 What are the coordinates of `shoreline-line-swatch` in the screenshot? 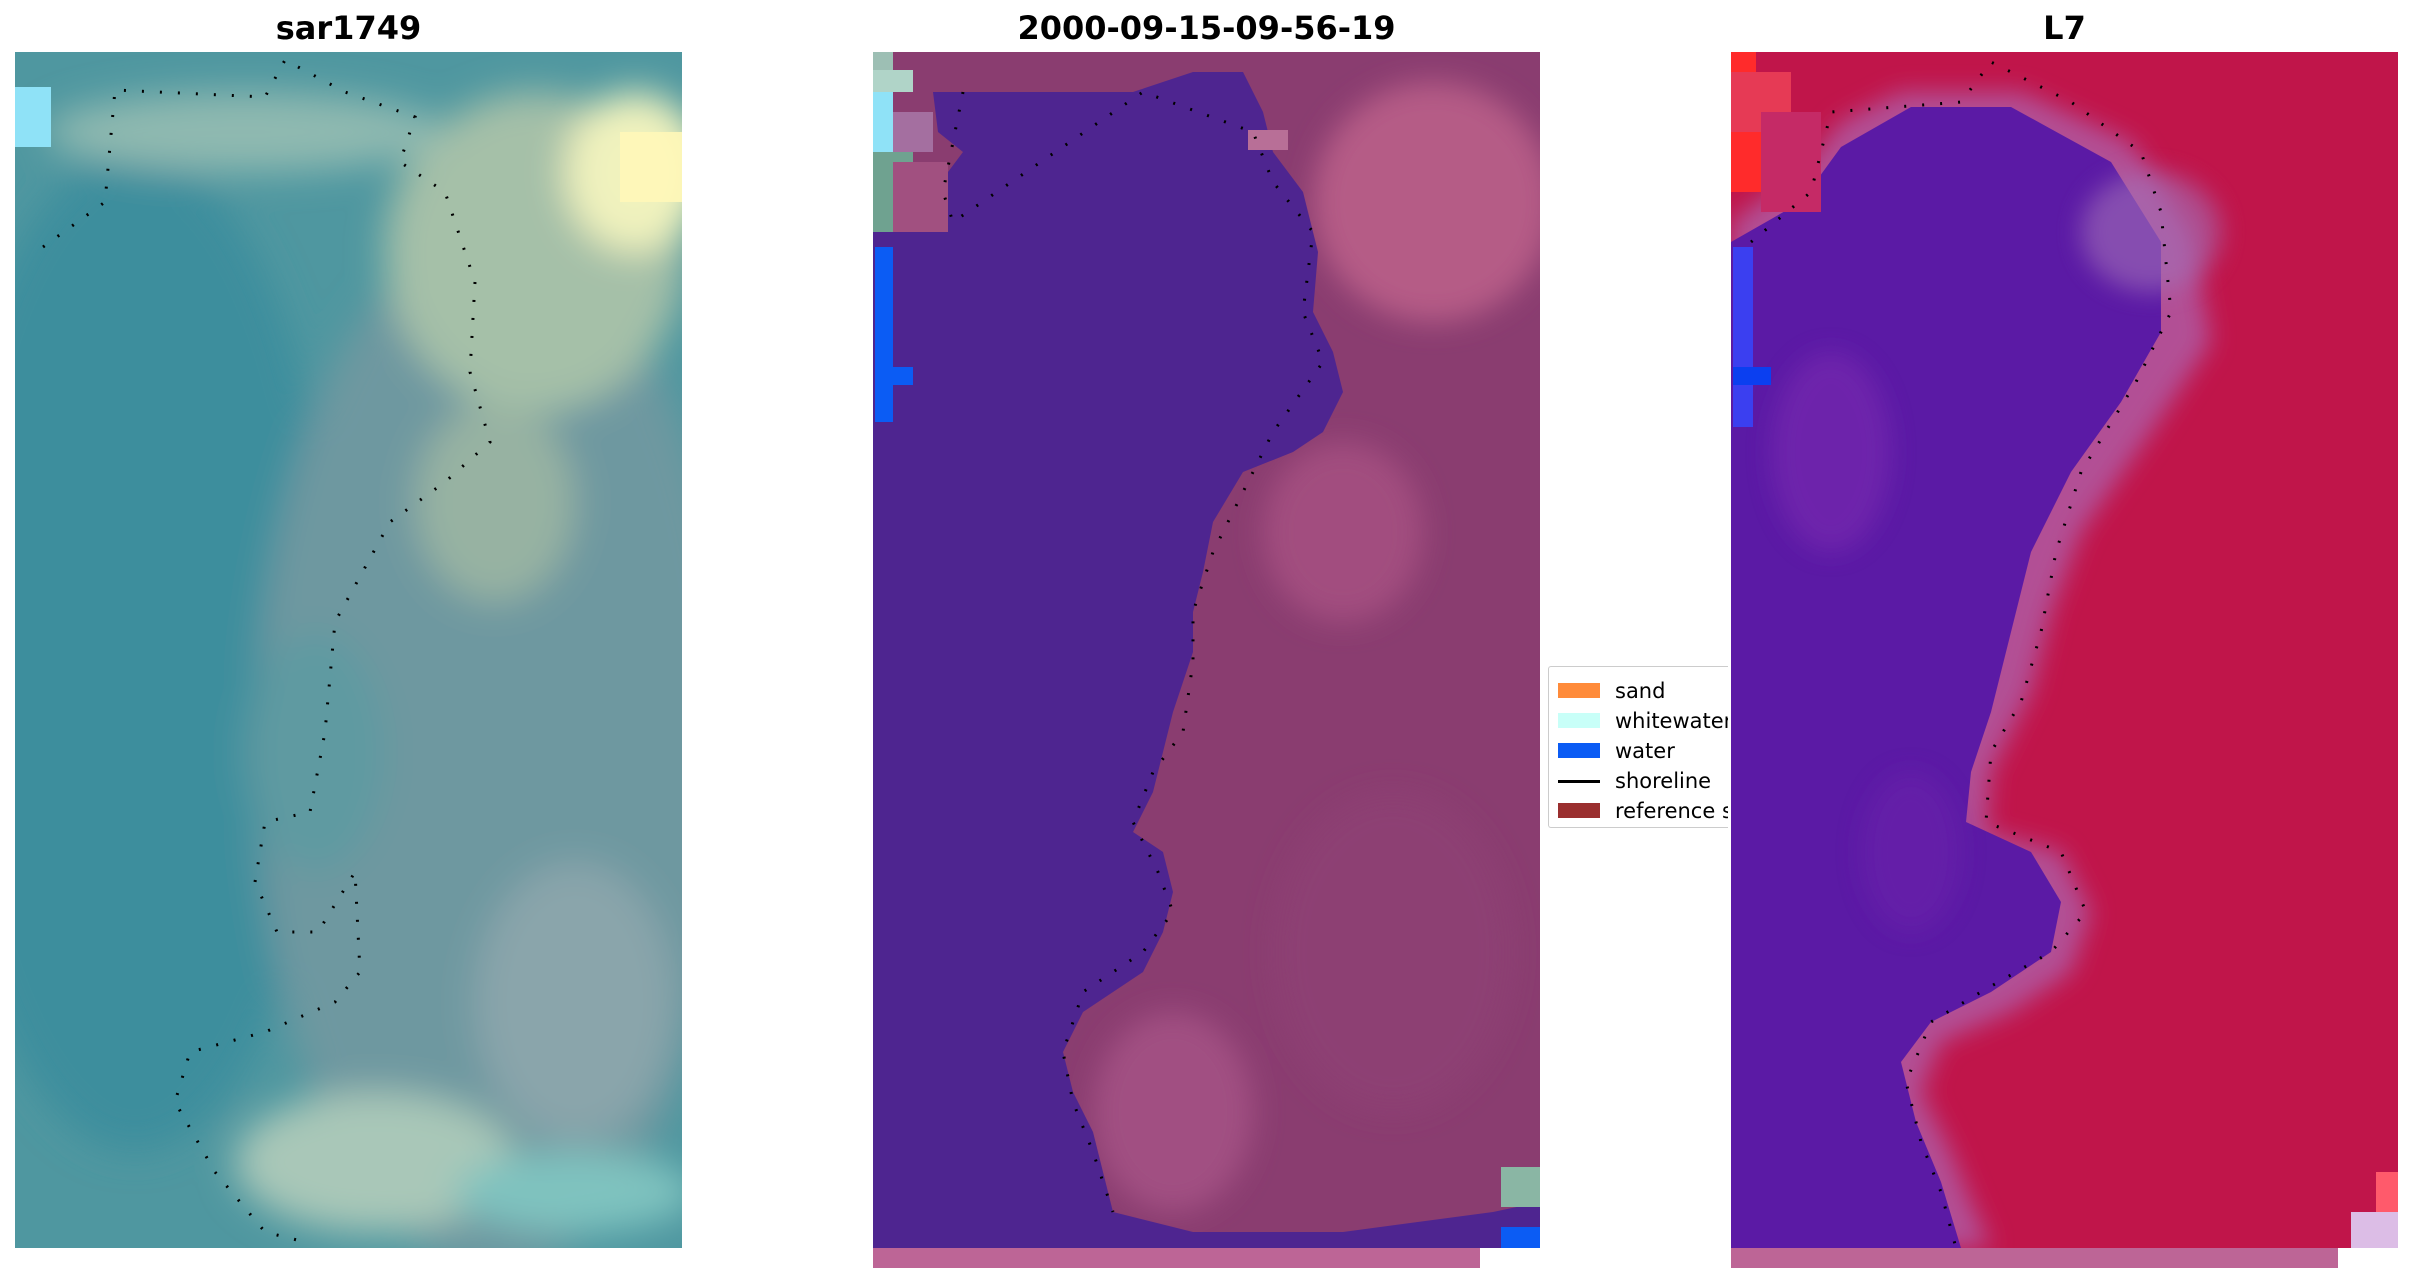 It's located at (1579, 781).